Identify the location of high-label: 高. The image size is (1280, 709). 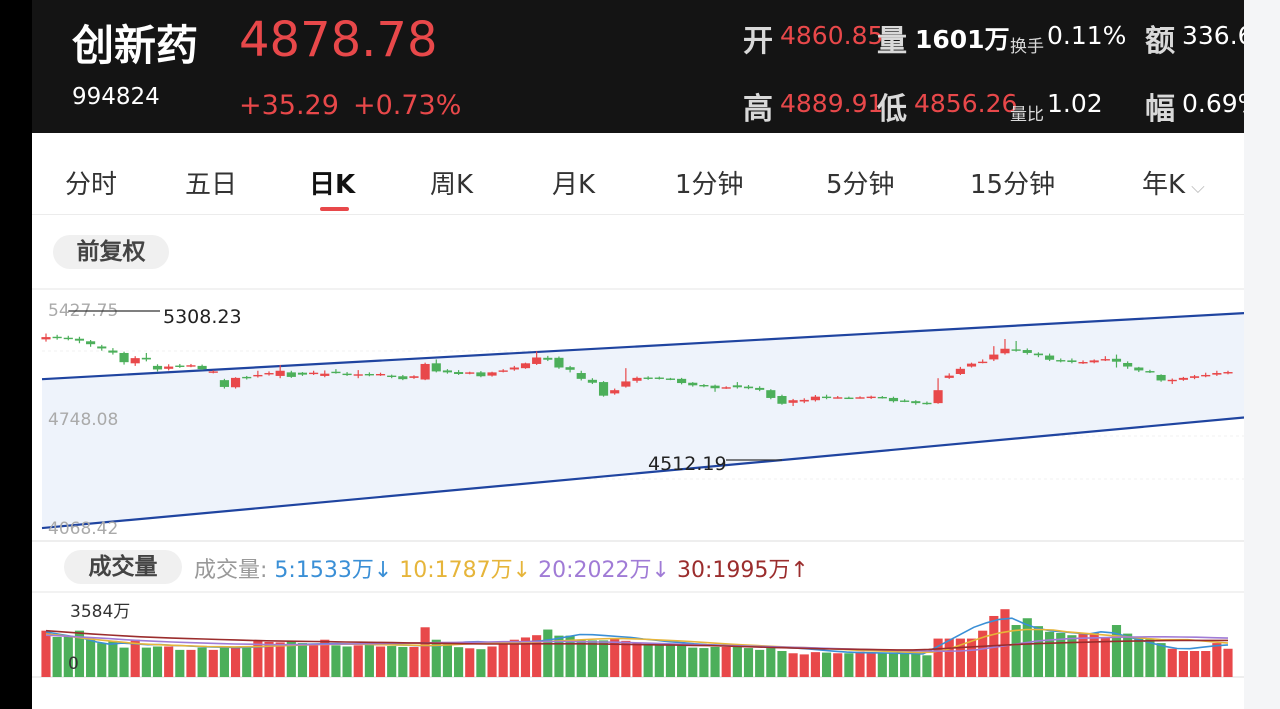
(758, 109).